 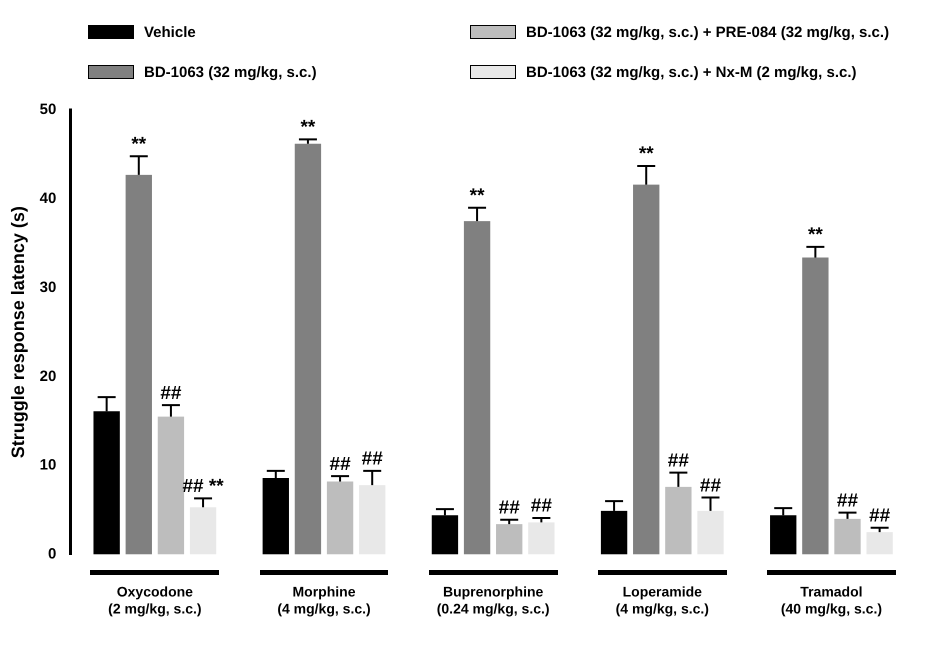 I want to click on y-tick-label: 10, so click(x=48, y=465).